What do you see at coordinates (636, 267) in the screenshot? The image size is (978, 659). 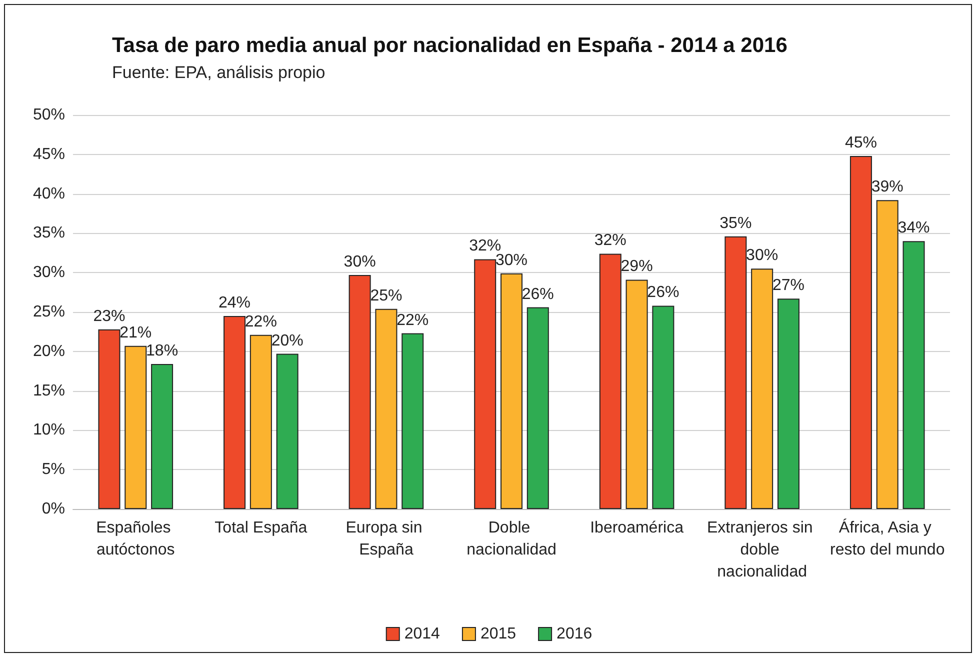 I see `data-label: 29%` at bounding box center [636, 267].